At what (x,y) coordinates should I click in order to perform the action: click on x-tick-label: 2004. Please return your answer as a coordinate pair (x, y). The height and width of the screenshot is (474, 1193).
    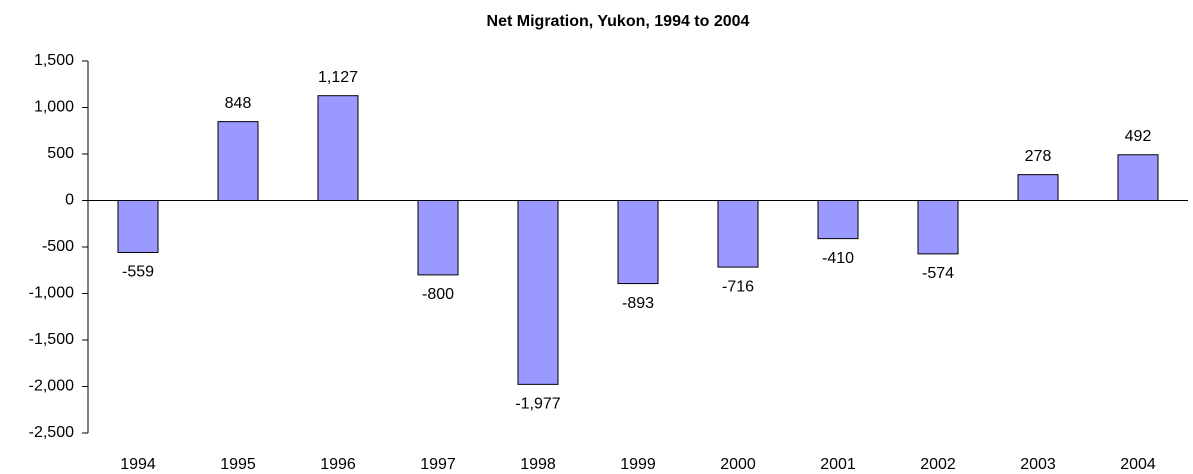
    Looking at the image, I should click on (1138, 464).